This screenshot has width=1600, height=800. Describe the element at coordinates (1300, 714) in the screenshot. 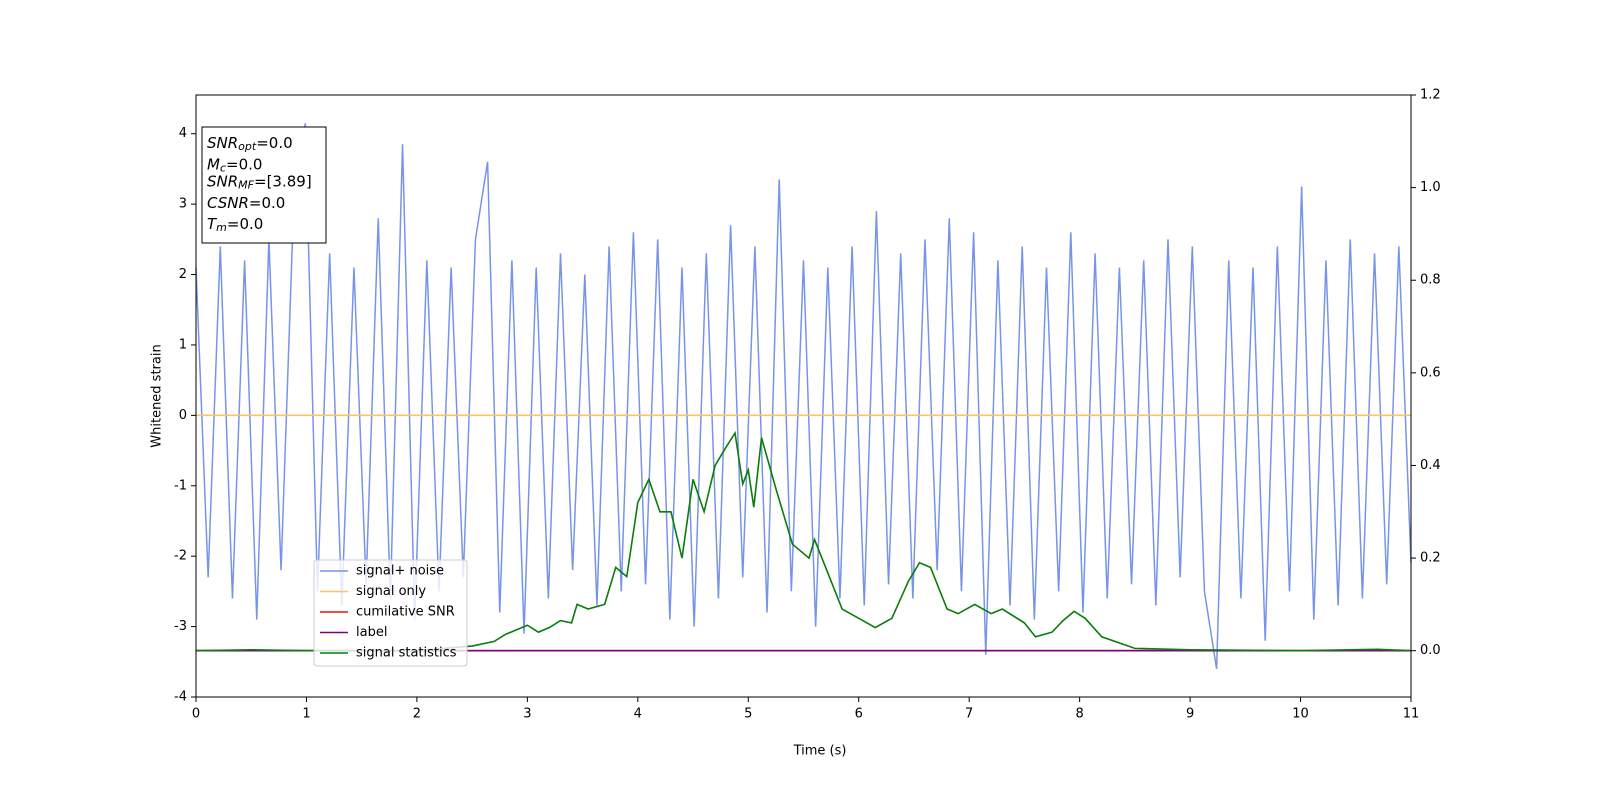

I see `x-tick-label: 10` at that location.